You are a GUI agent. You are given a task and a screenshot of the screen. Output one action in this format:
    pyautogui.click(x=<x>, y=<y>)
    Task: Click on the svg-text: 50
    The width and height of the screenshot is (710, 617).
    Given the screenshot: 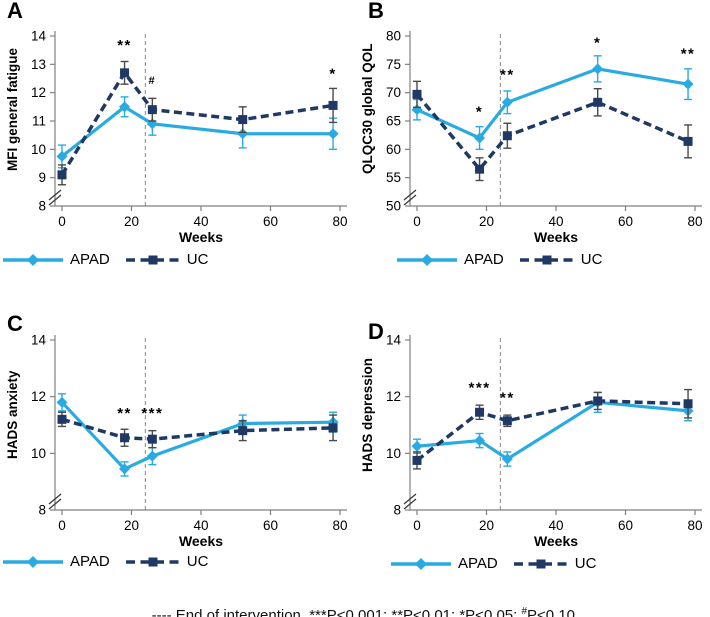 What is the action you would take?
    pyautogui.click(x=393, y=206)
    